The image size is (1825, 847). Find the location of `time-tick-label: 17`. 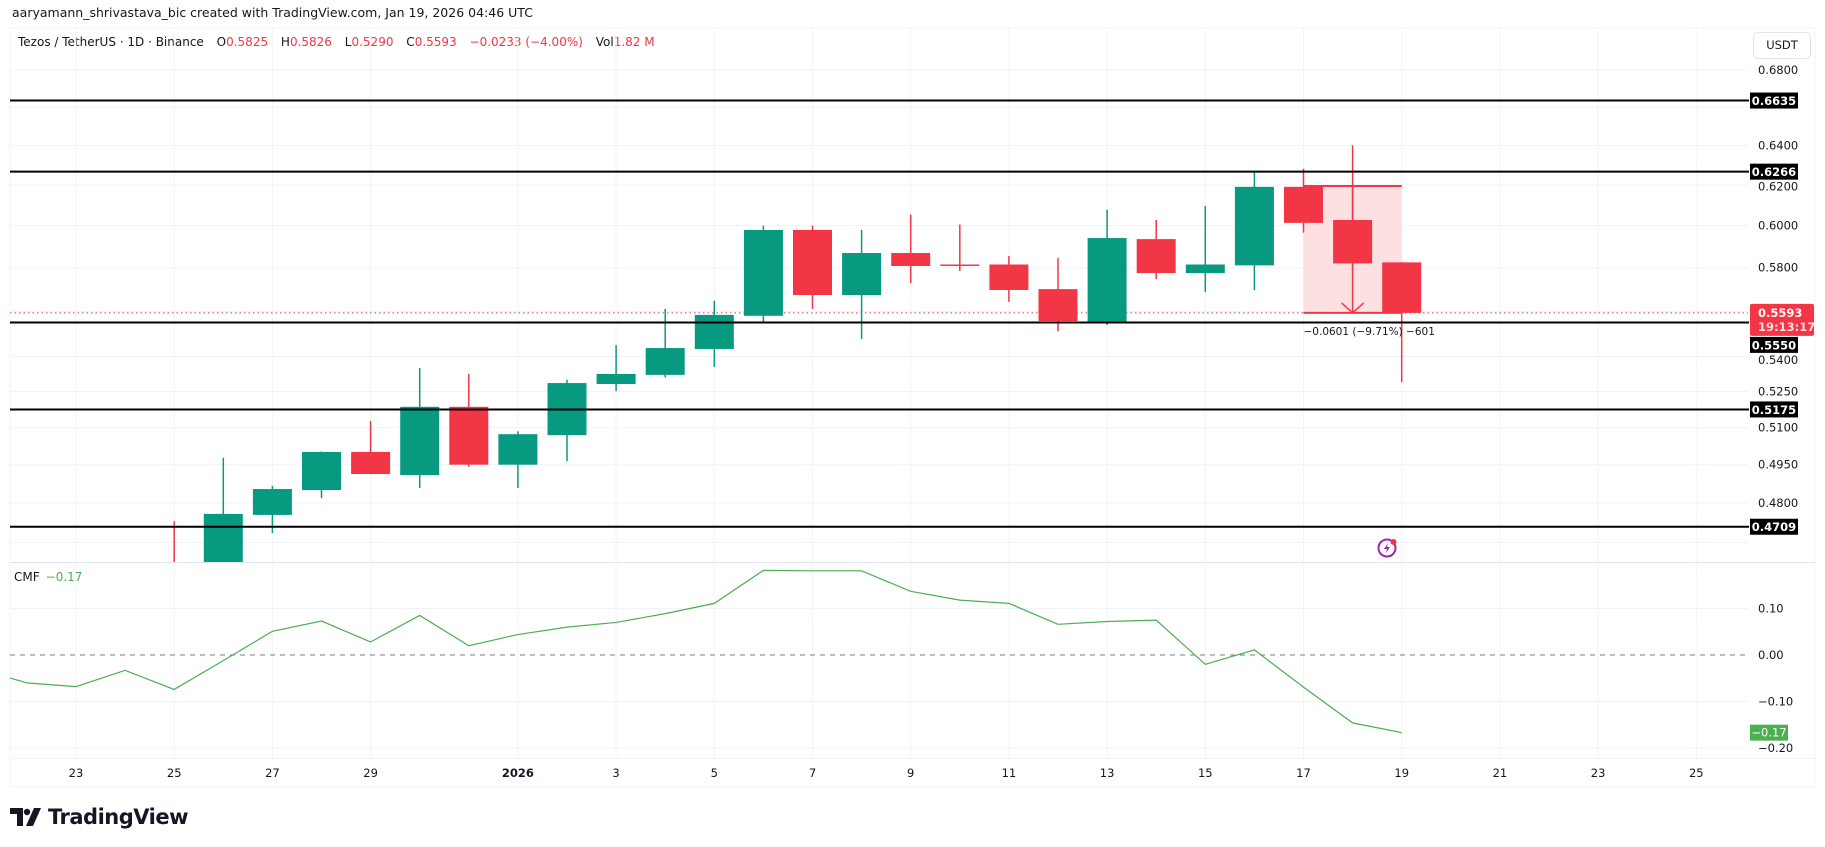

time-tick-label: 17 is located at coordinates (1303, 773).